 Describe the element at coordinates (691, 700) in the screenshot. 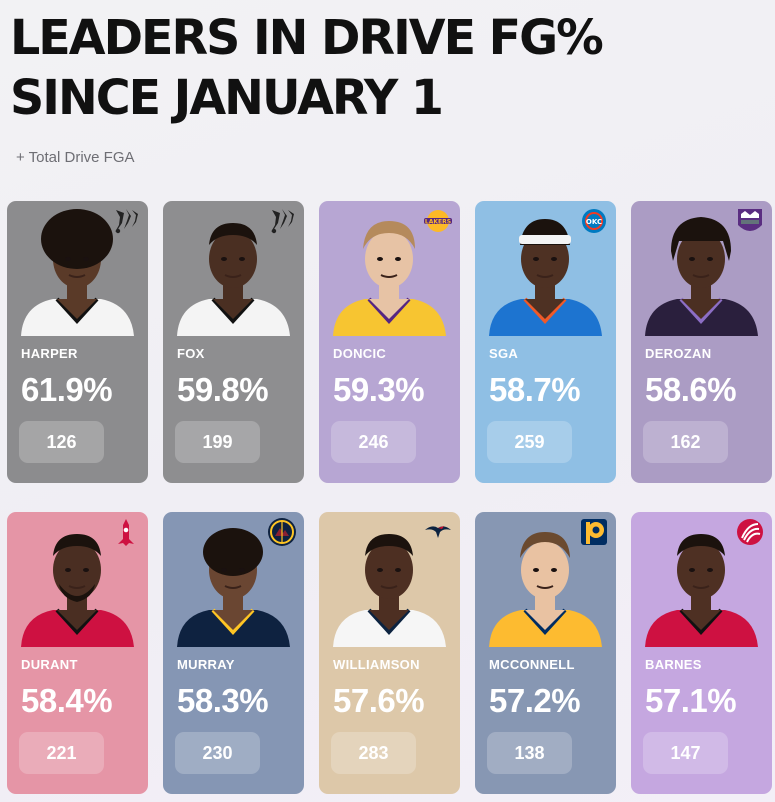

I see `drive-fg-pct: 57.1%` at that location.